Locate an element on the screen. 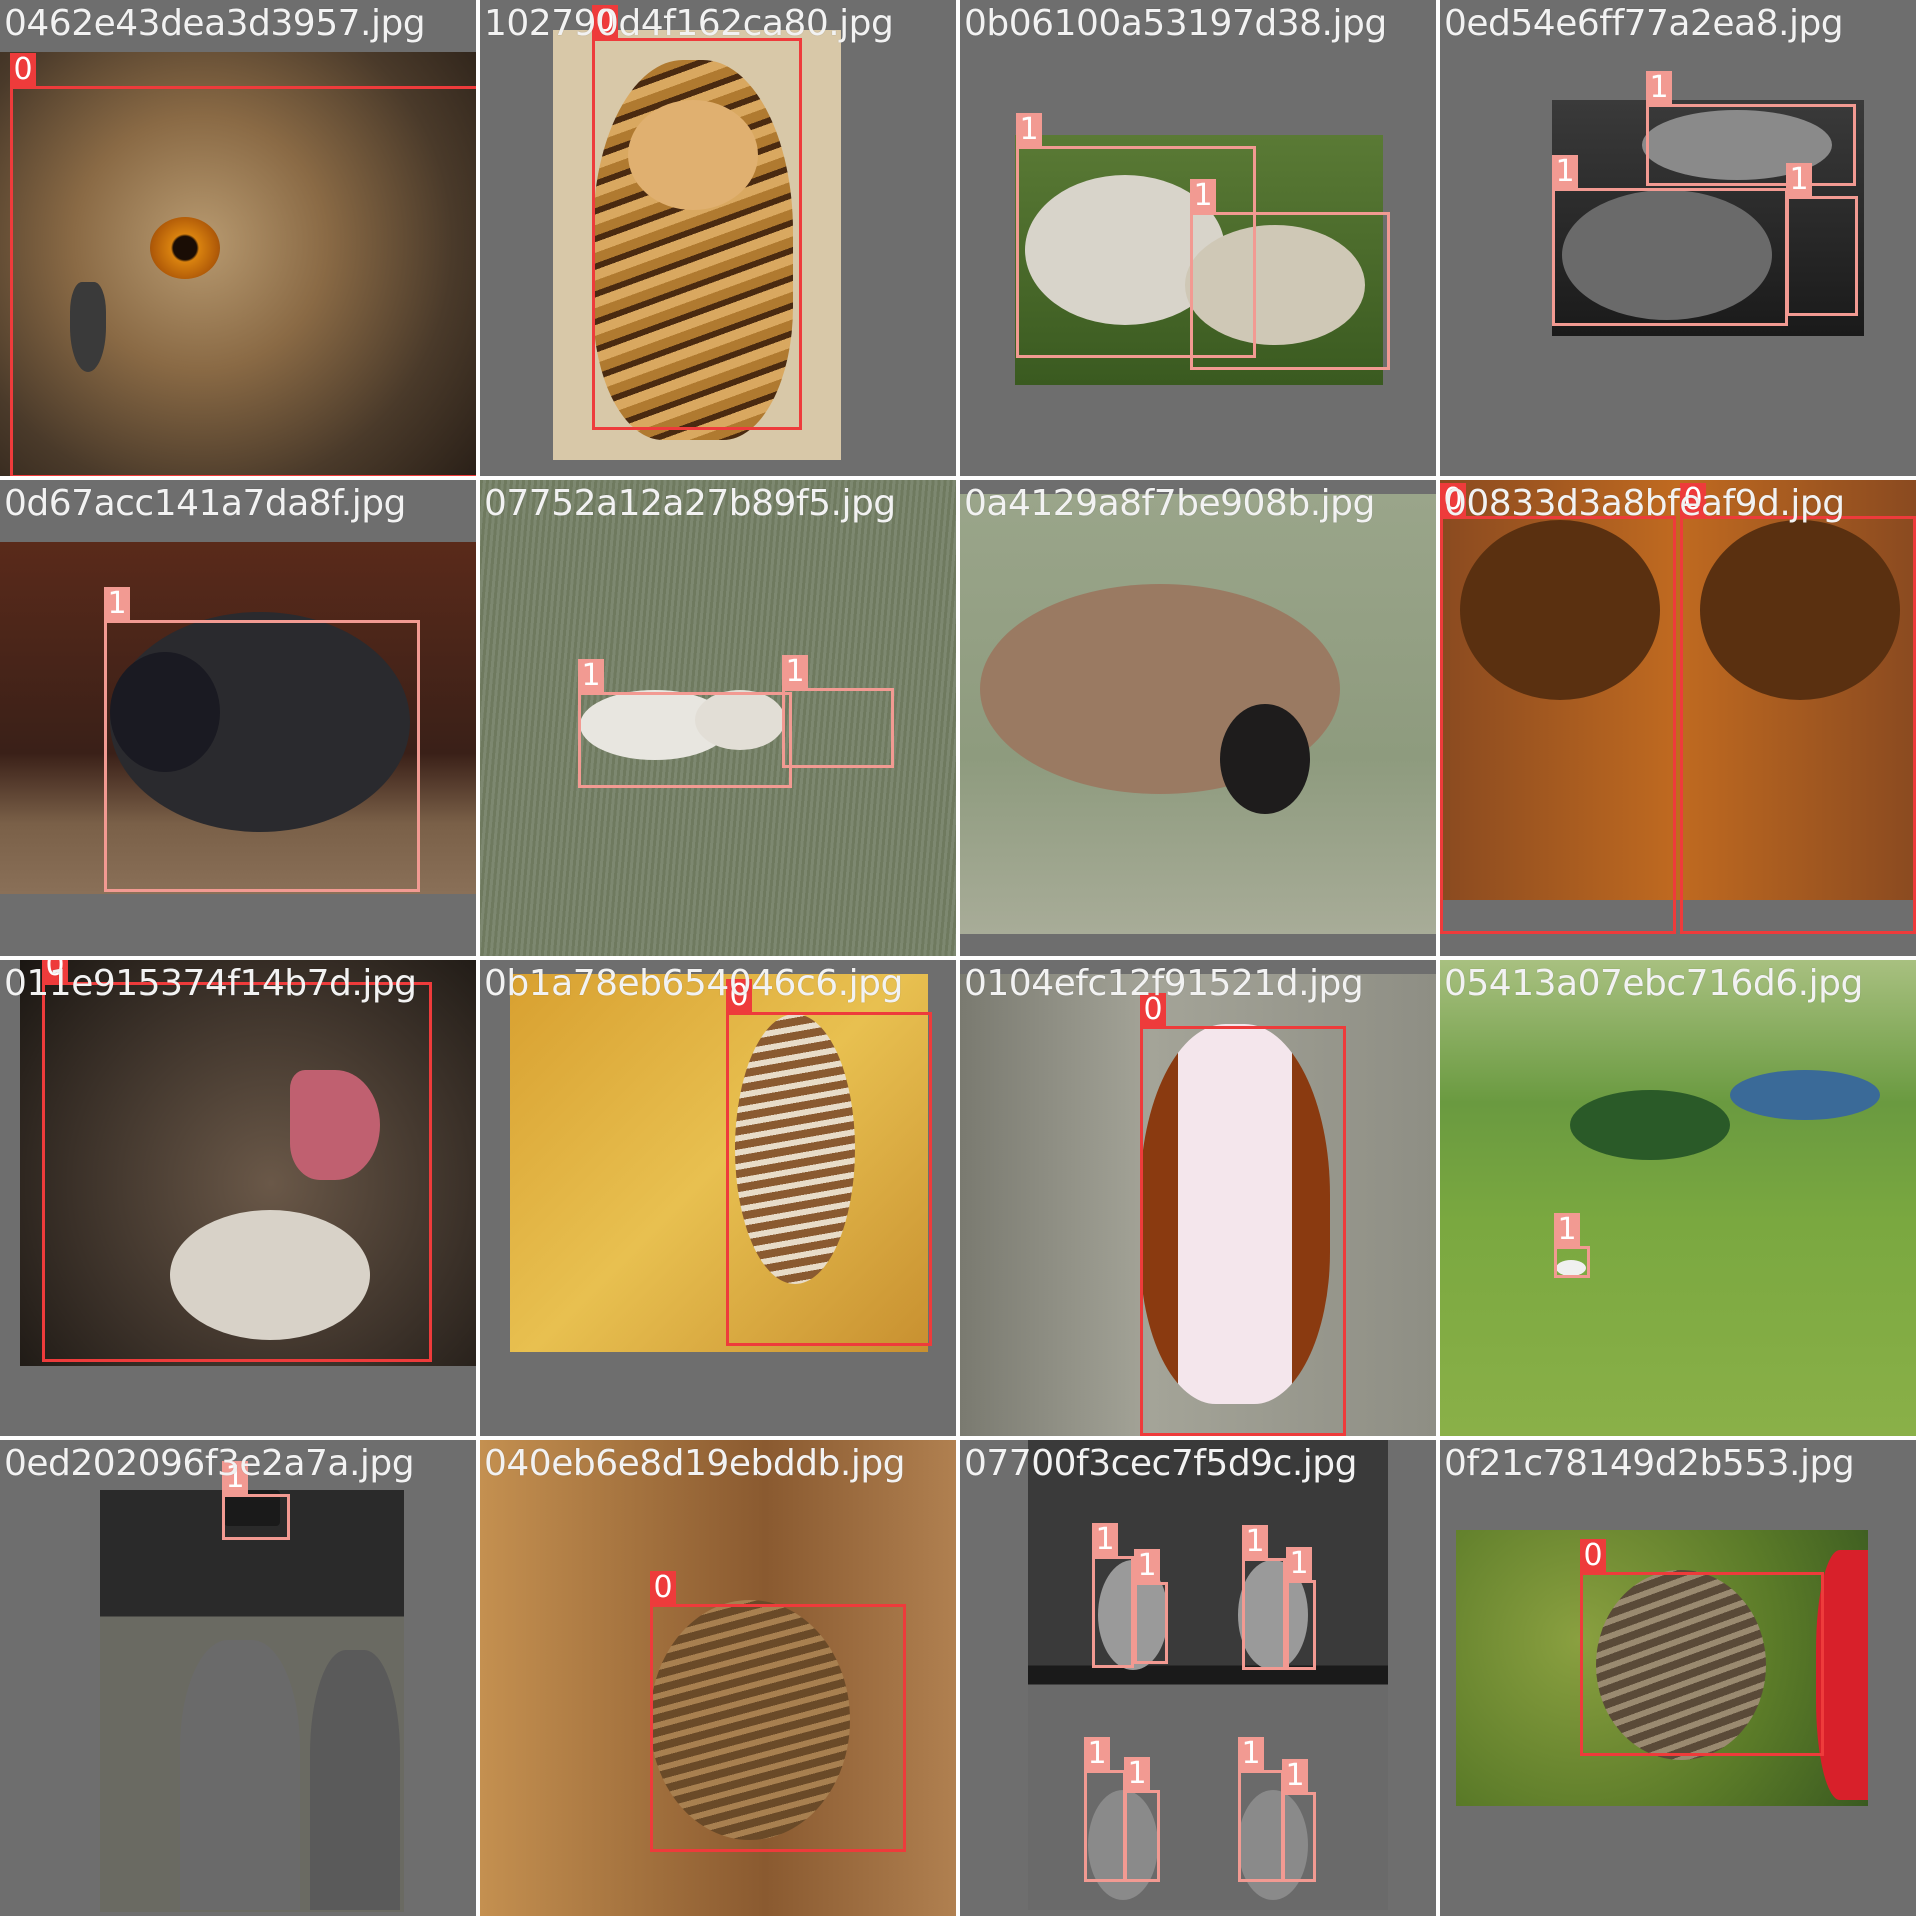 This screenshot has width=1920, height=1920. tile: 00833d3a8bfeaf9d.jpg 0 0 is located at coordinates (1678, 718).